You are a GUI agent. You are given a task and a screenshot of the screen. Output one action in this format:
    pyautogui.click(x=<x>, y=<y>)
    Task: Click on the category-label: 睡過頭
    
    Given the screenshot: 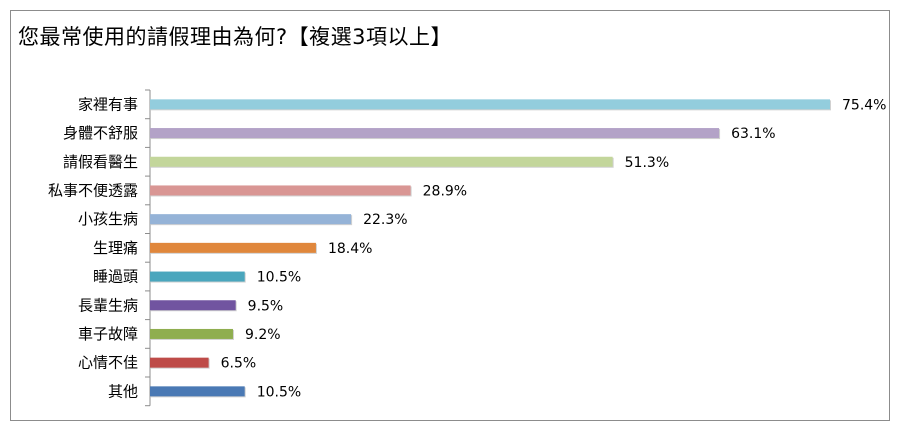 What is the action you would take?
    pyautogui.click(x=115, y=277)
    